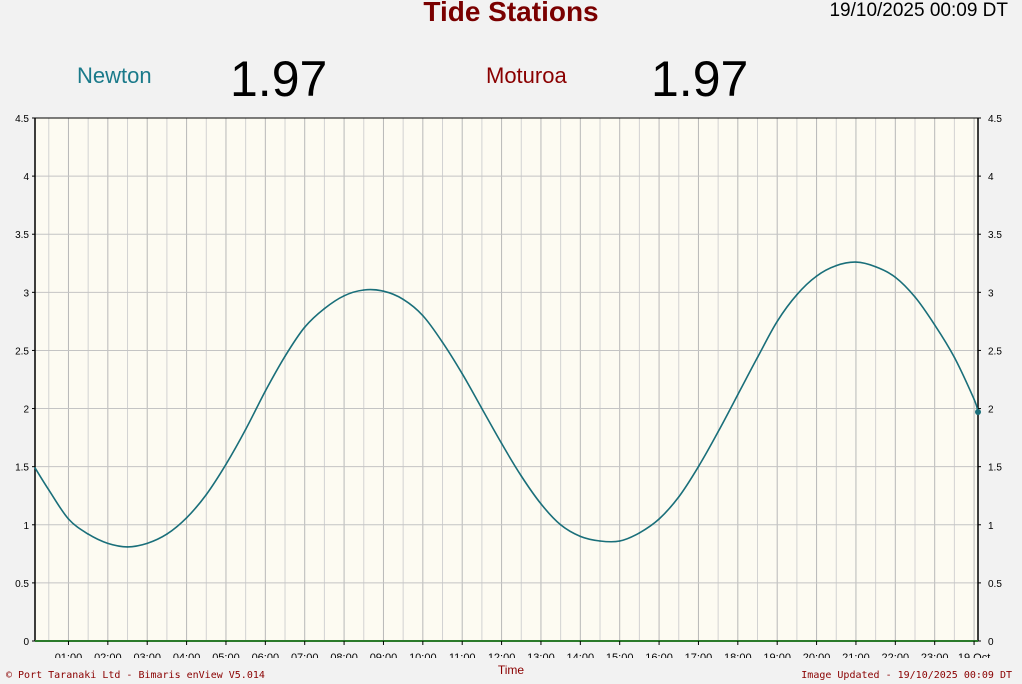  Describe the element at coordinates (26, 526) in the screenshot. I see `y-tick-label-left: 1` at that location.